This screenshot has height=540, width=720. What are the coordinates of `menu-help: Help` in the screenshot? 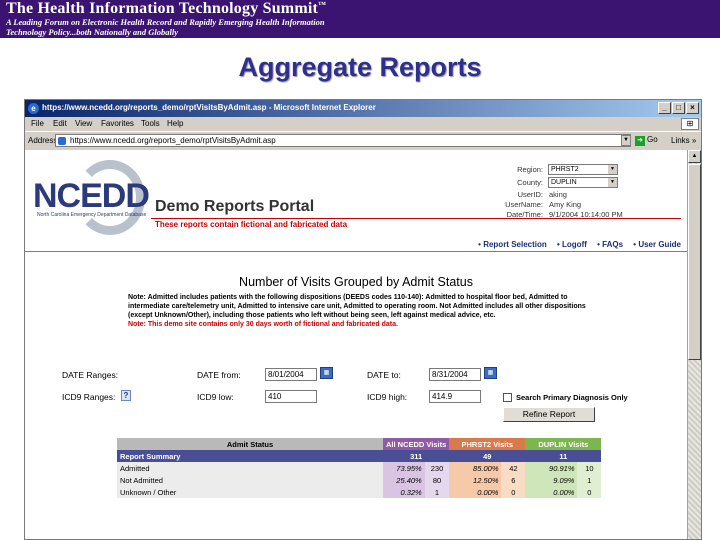 It's located at (175, 123).